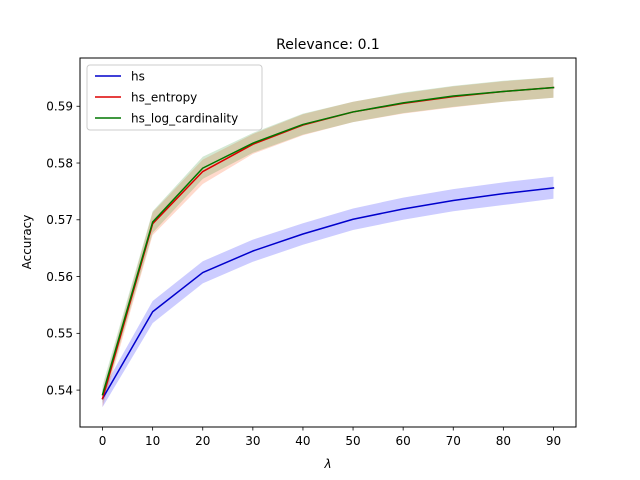  I want to click on x-axis-ticks: 0 10 20 30 40 50 60 70 80 90, so click(330, 437).